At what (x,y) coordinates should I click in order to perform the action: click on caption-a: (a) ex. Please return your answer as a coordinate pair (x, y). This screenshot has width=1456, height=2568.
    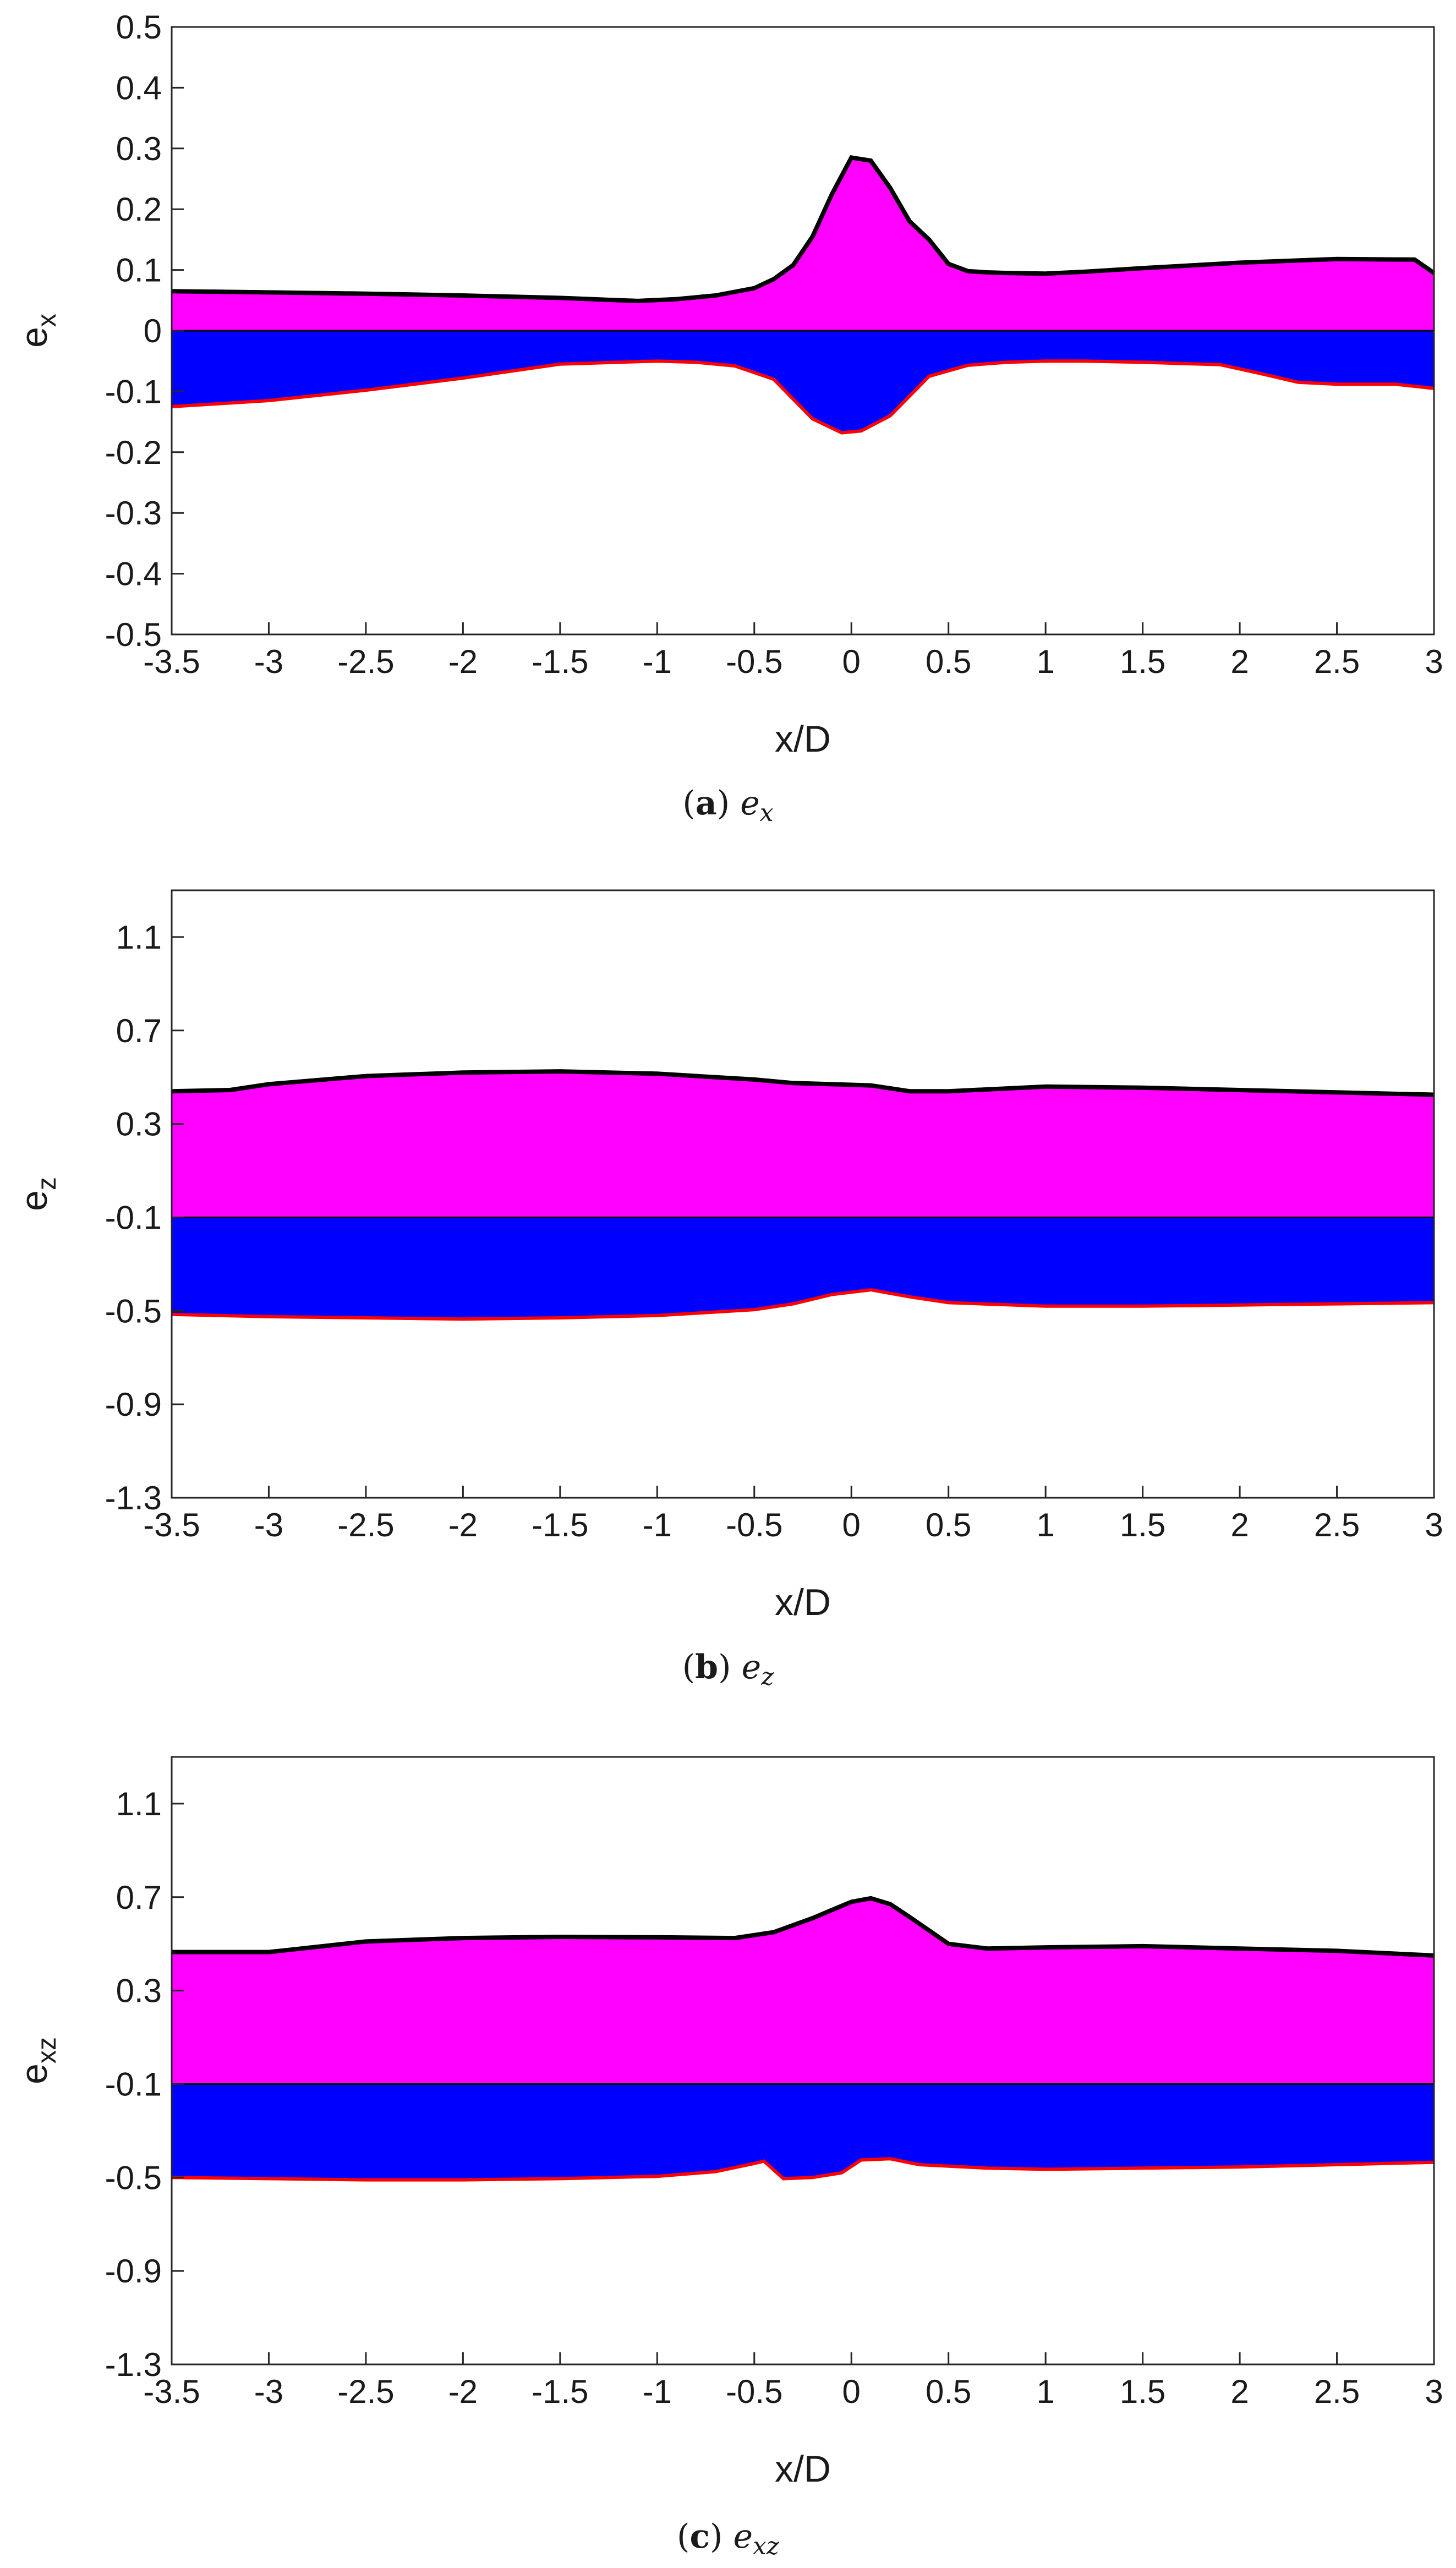
    Looking at the image, I should click on (727, 806).